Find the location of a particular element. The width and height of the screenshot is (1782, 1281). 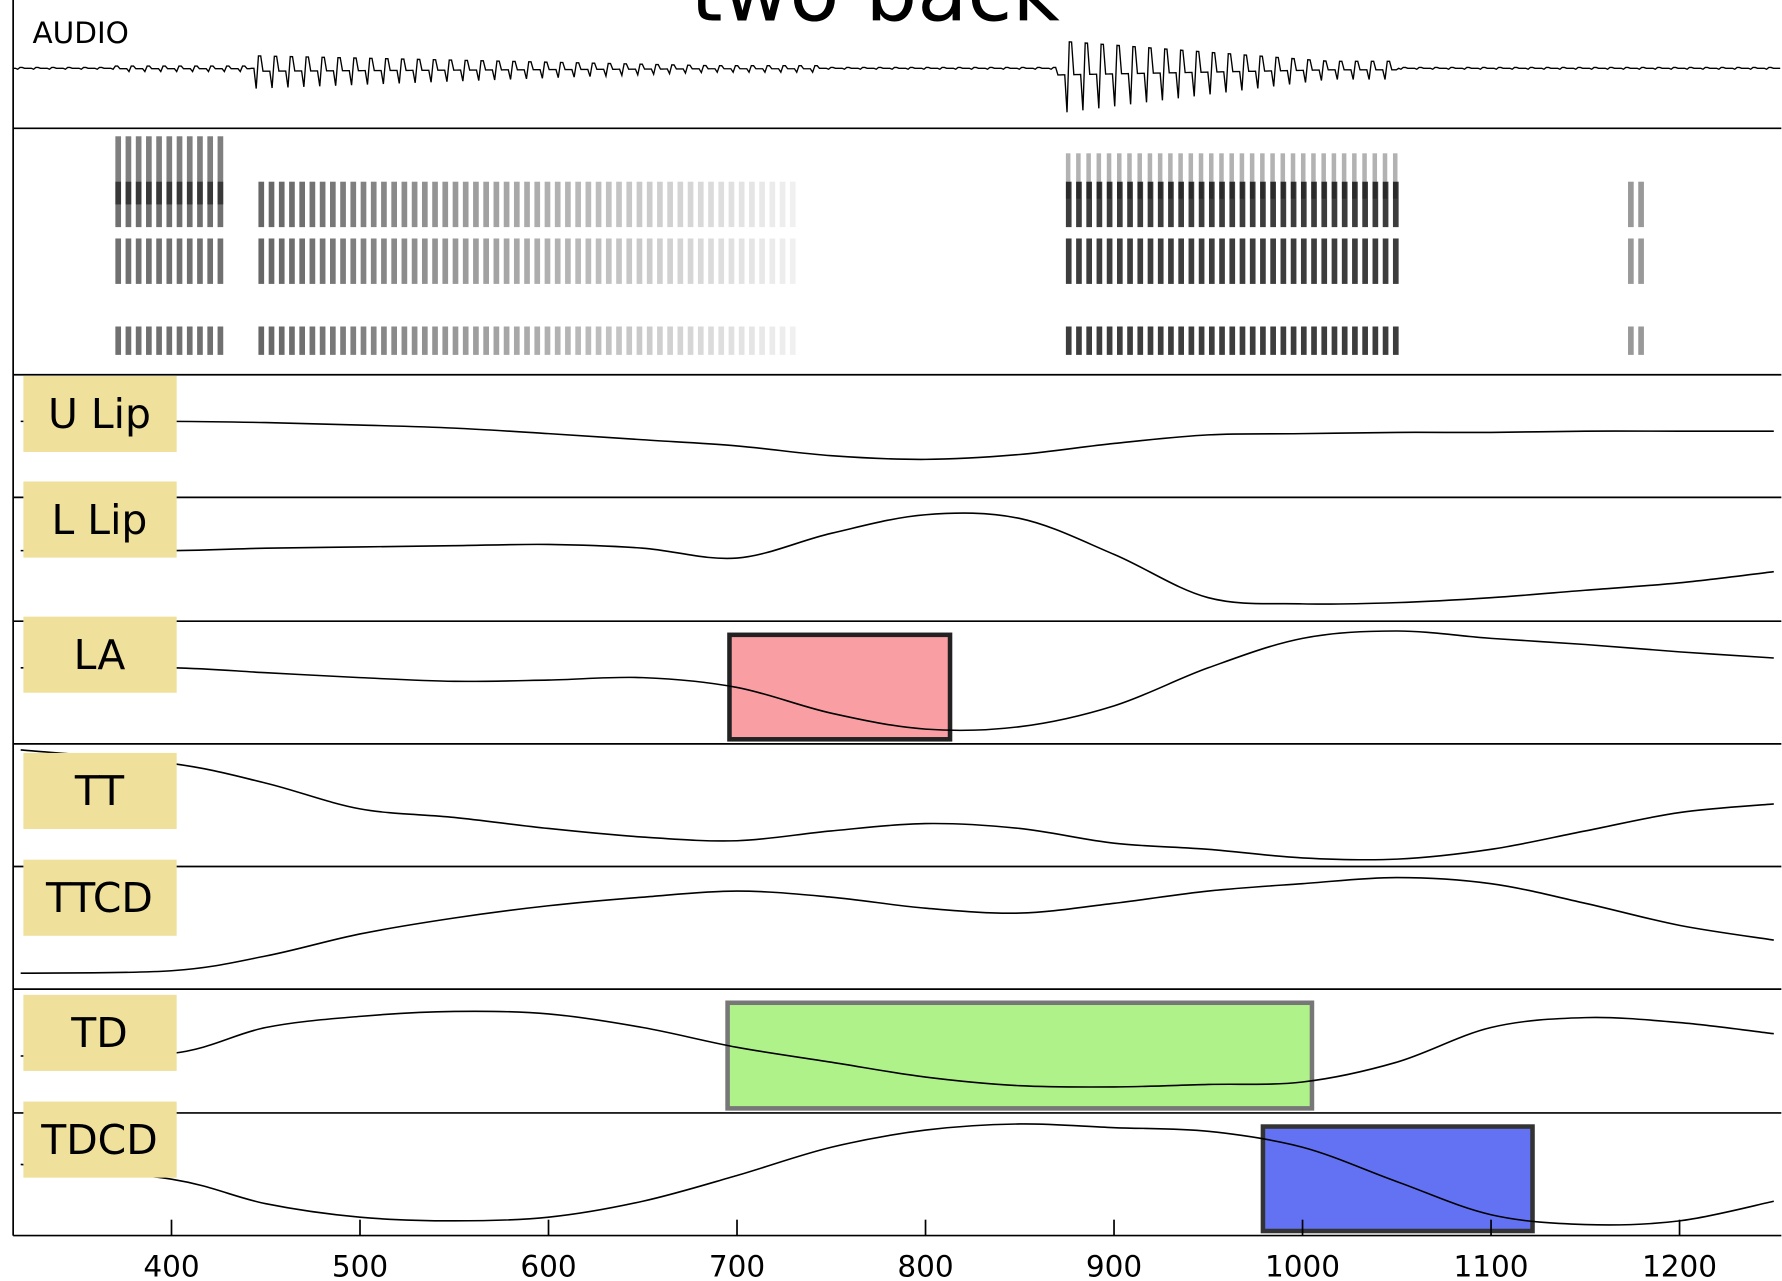

x-tick-label: 700 is located at coordinates (737, 1265).